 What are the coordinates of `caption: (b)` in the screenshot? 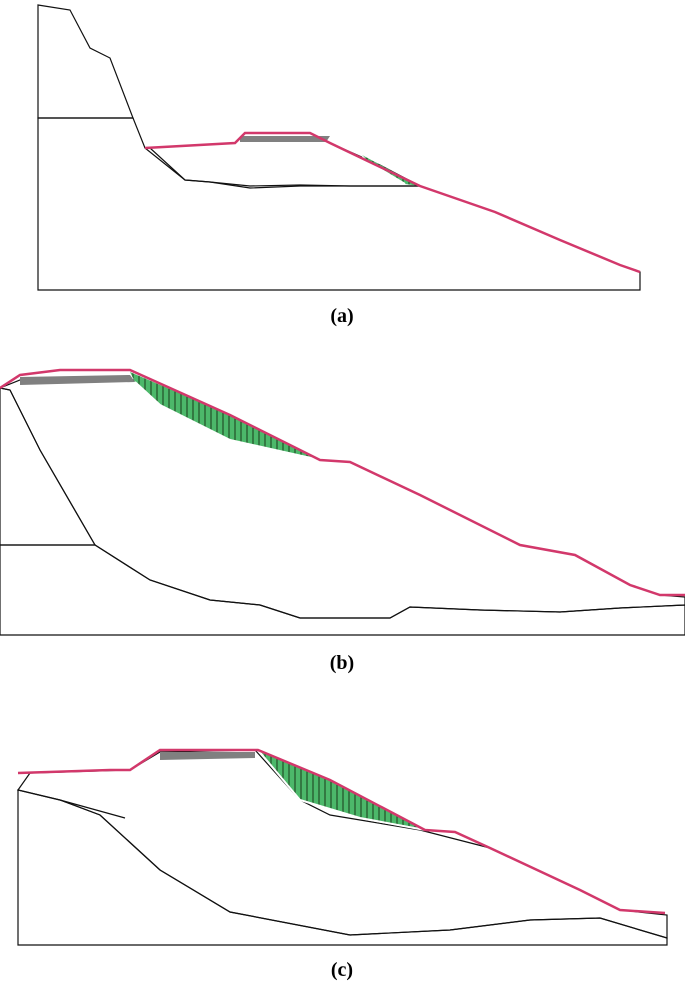 It's located at (342, 663).